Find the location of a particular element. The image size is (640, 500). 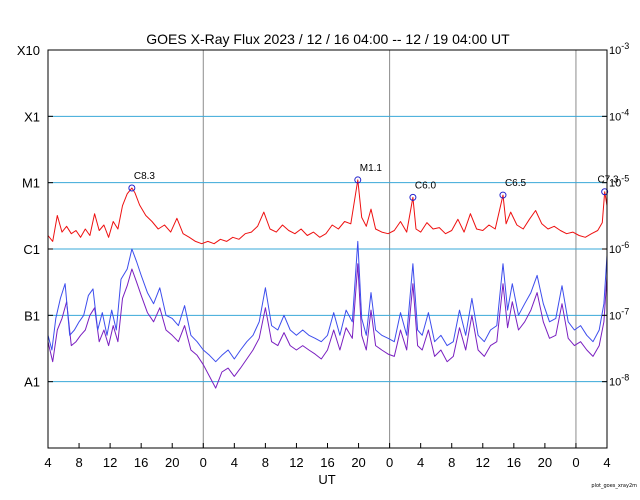

flare-markers: C8.3 M1.1 C6.0 C6.5 C7.3 is located at coordinates (373, 182).